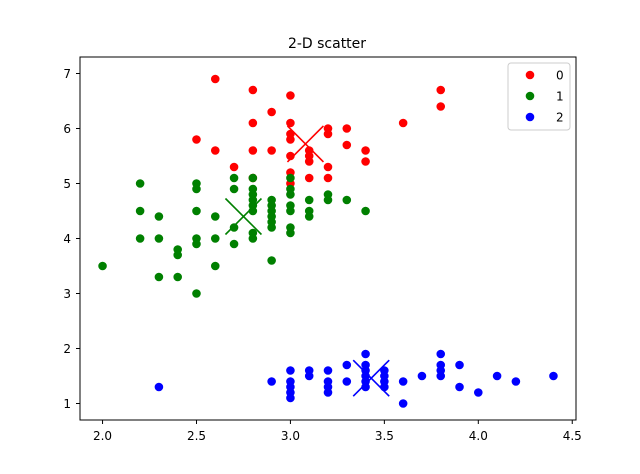 The width and height of the screenshot is (640, 474). I want to click on y-tick-label: 6, so click(67, 129).